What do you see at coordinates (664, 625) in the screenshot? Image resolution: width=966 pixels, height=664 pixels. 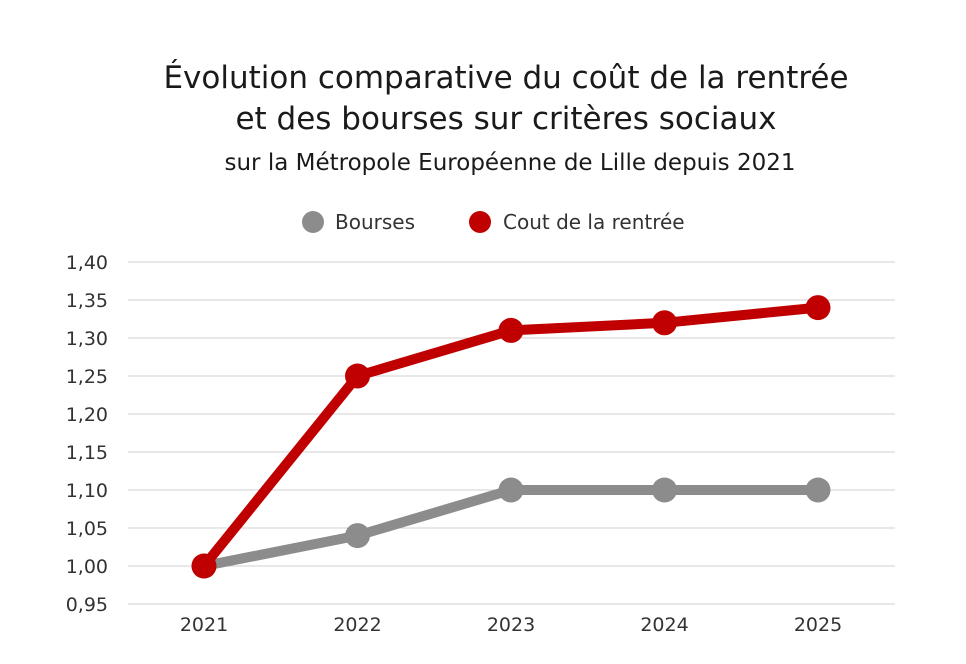 I see `x-tick-label: 2024` at bounding box center [664, 625].